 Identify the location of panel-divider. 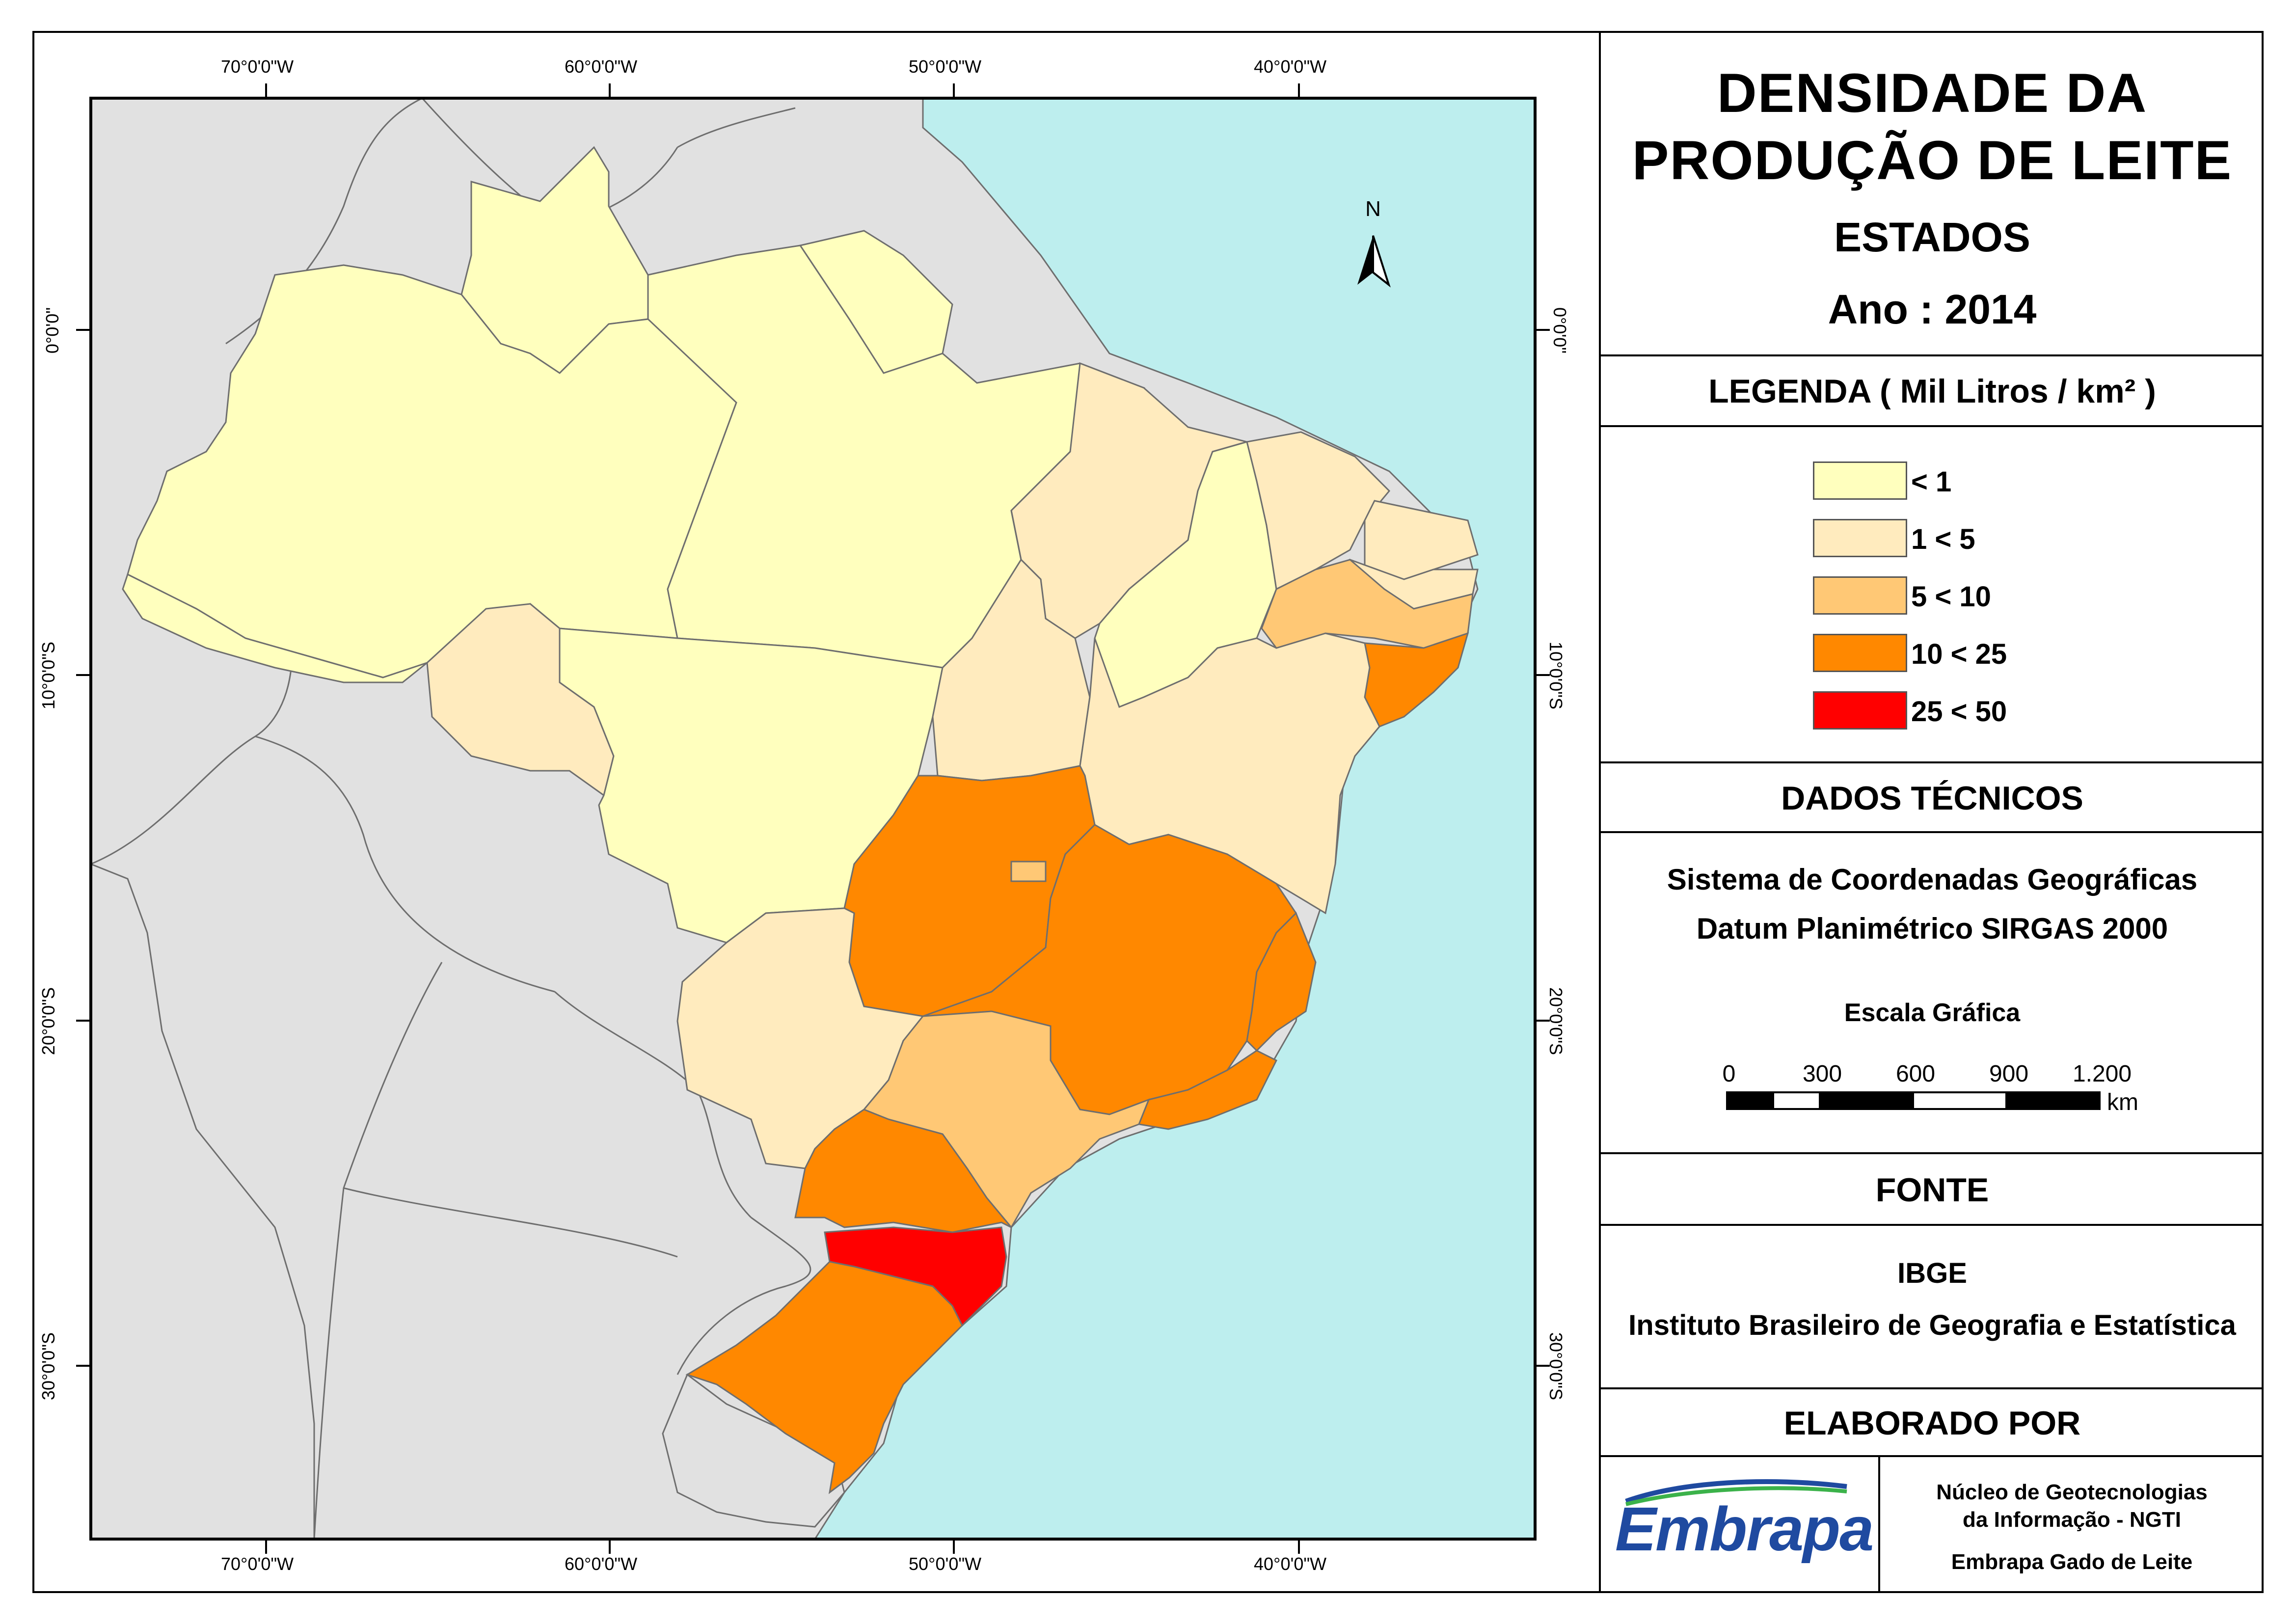
(1600, 812).